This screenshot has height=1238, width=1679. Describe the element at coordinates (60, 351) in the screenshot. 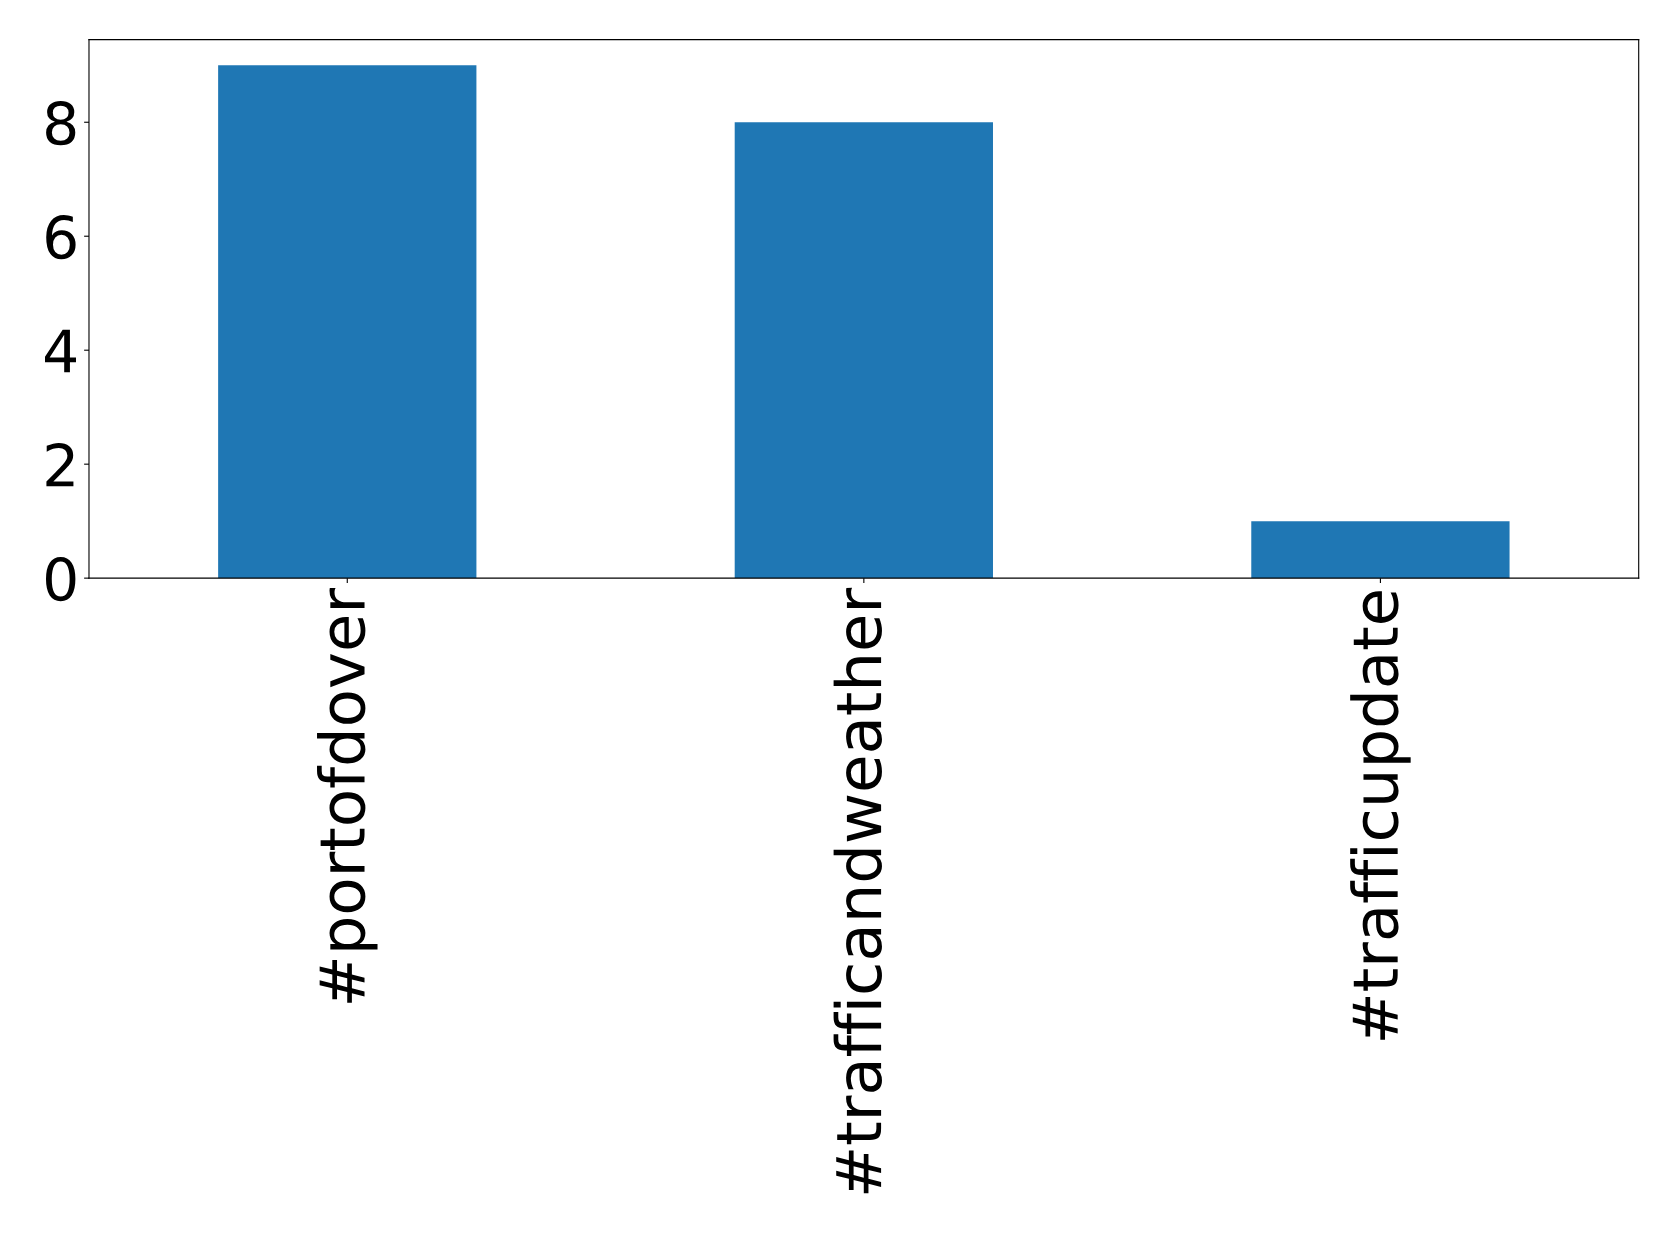

I see `y-tick-label: 4` at that location.